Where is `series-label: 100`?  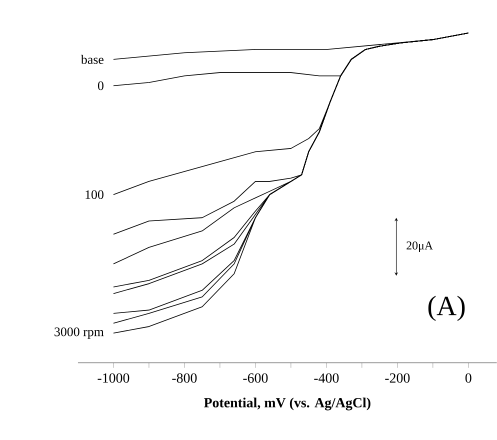
series-label: 100 is located at coordinates (95, 195).